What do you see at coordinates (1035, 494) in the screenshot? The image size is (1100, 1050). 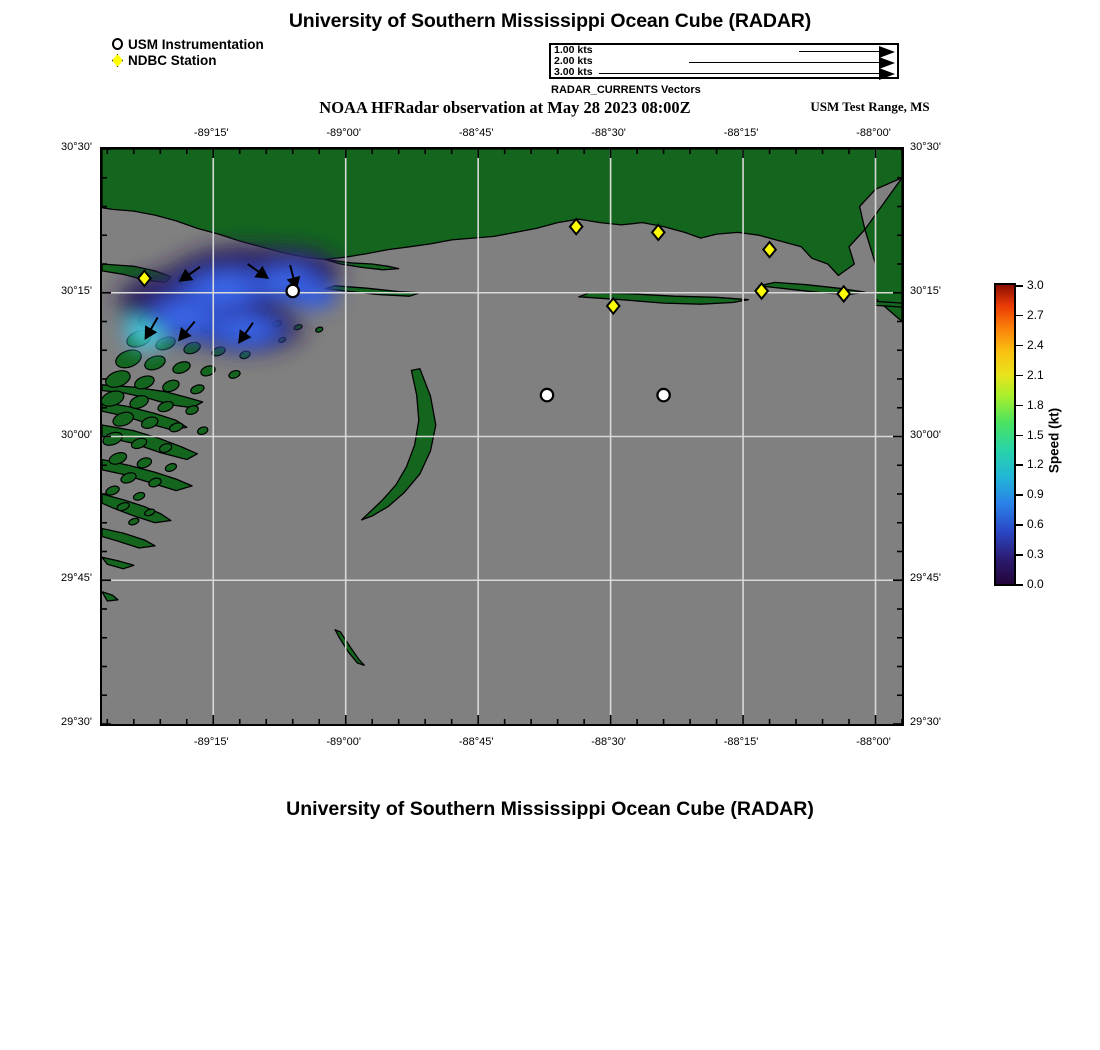 I see `colorbar-tick-label: 0.9` at bounding box center [1035, 494].